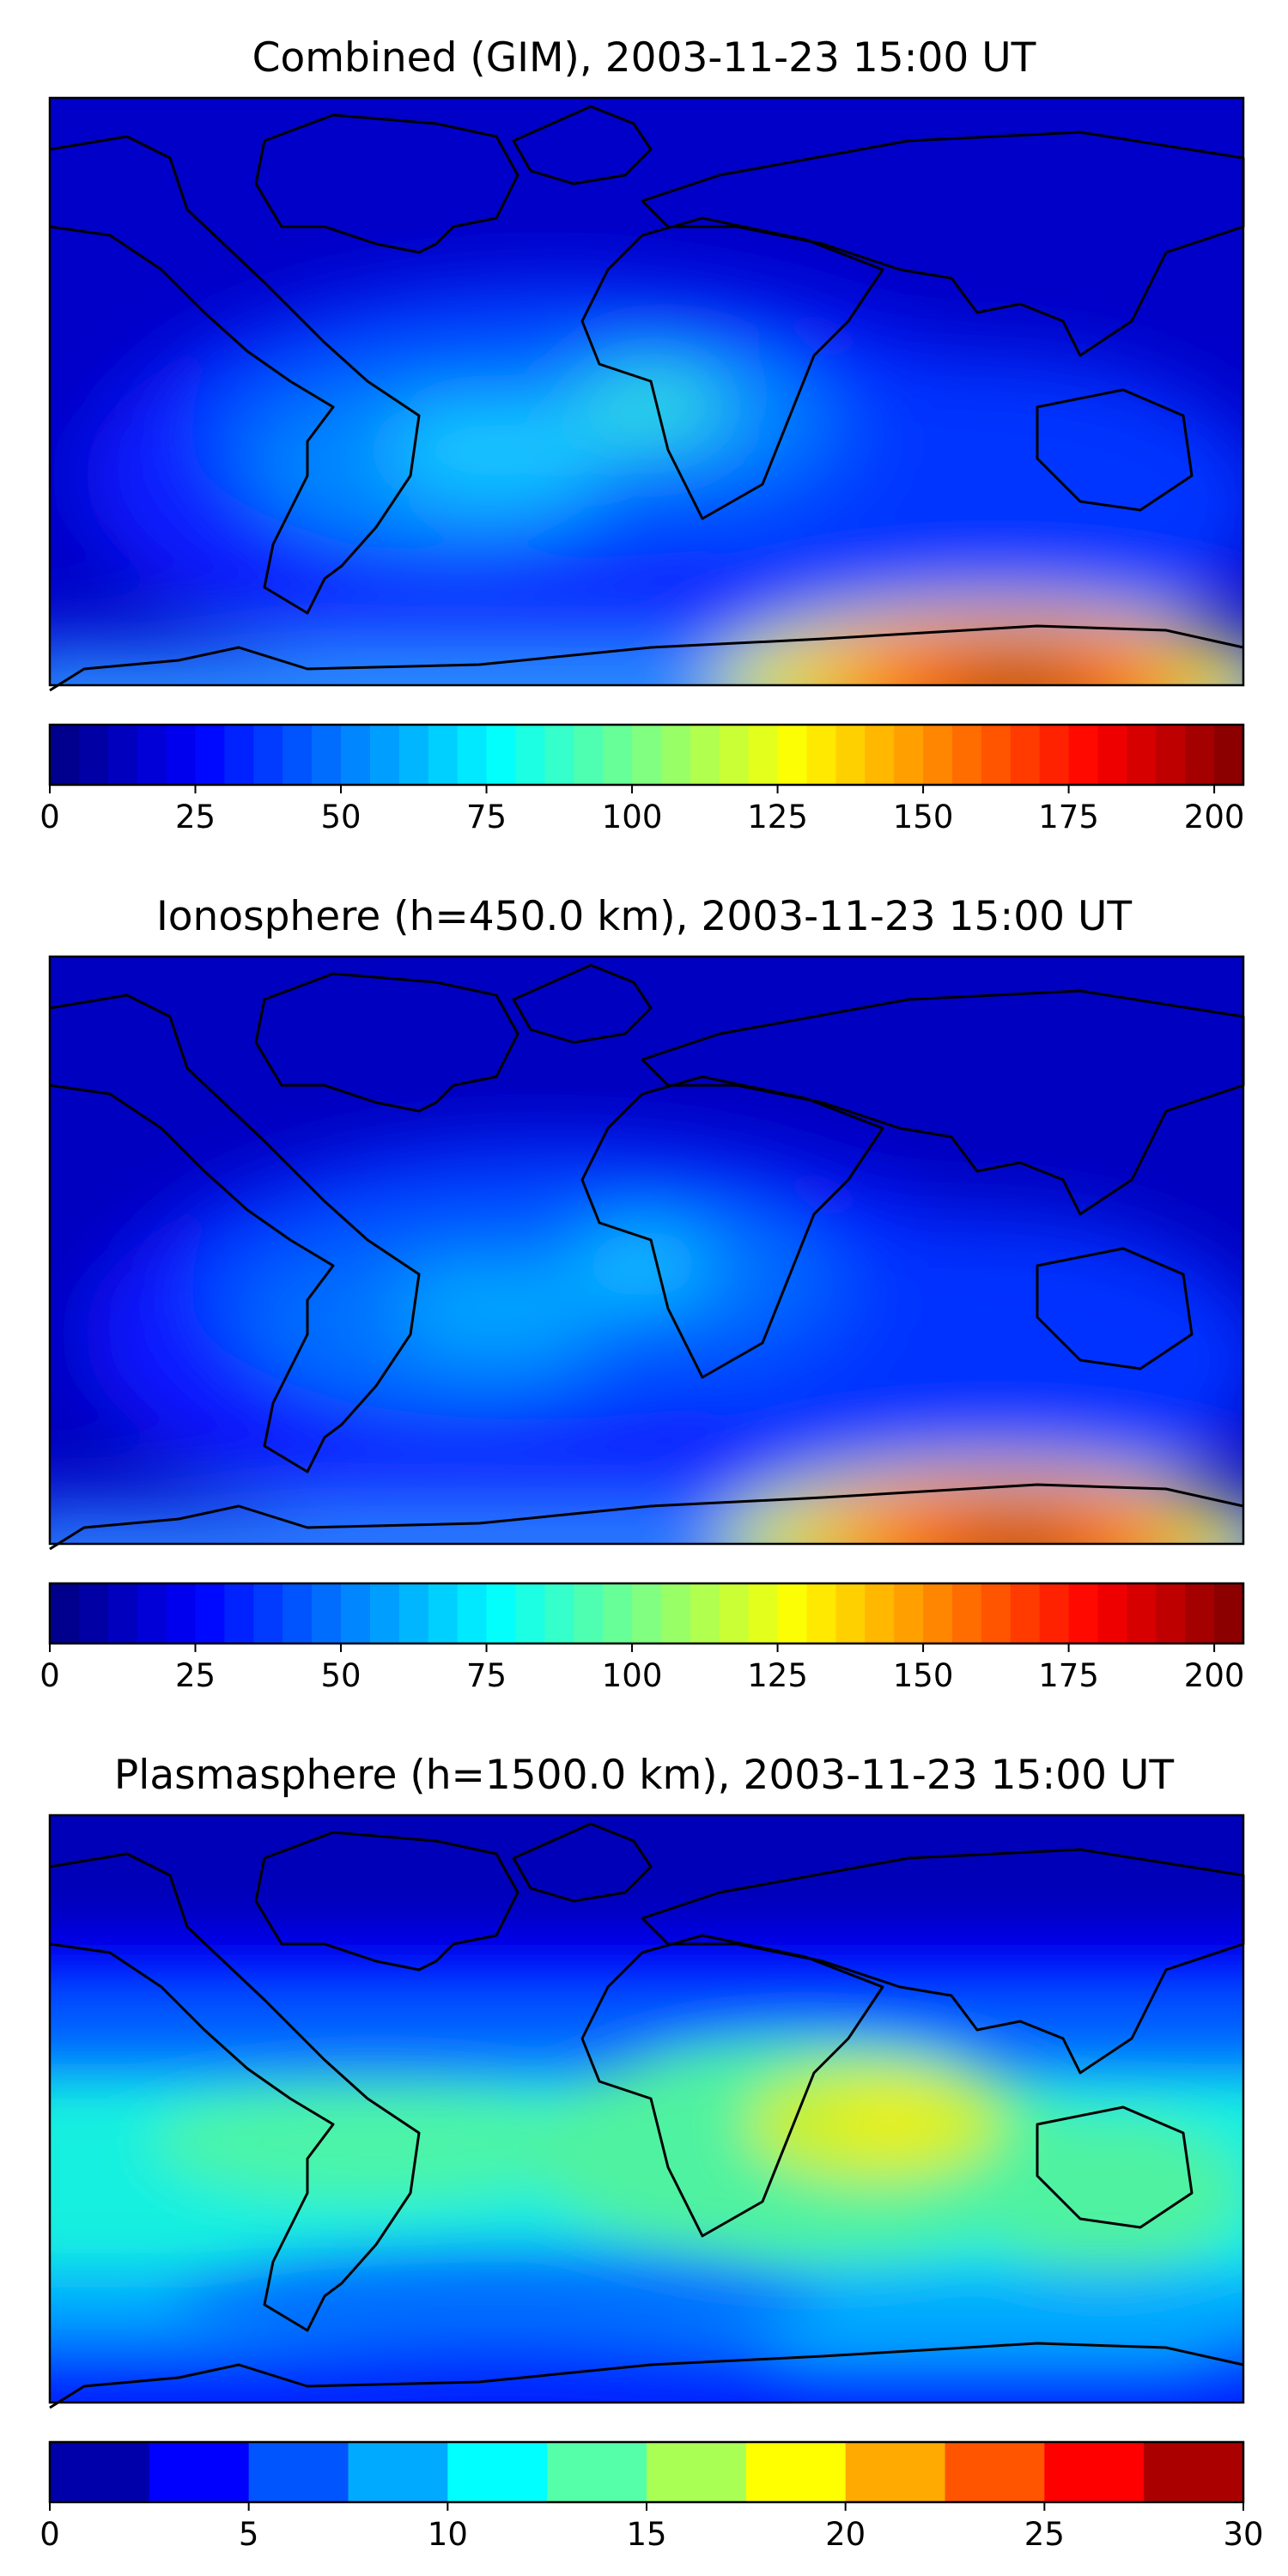 The width and height of the screenshot is (1288, 2576). Describe the element at coordinates (1068, 817) in the screenshot. I see `colorbar-tick-label: 175` at that location.